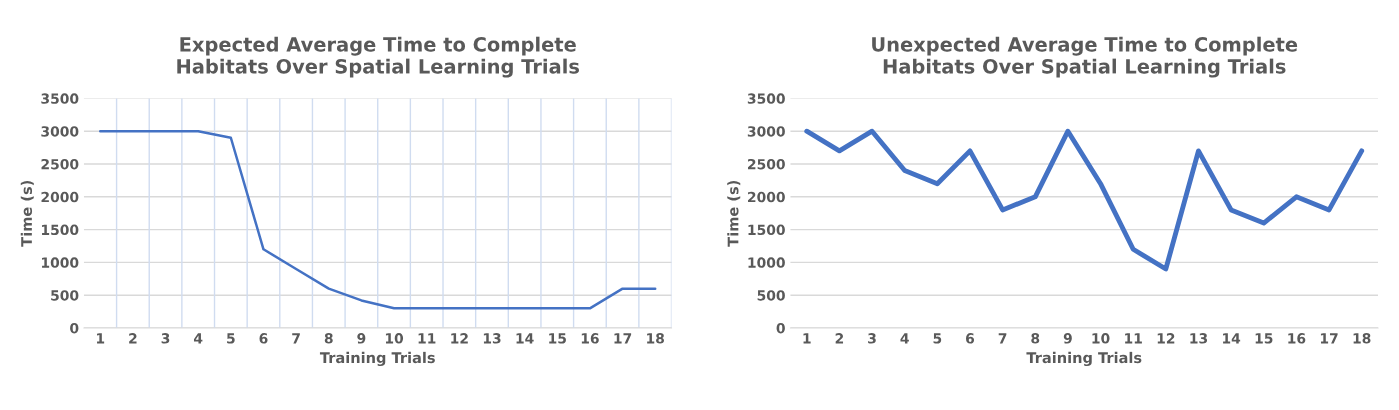 The image size is (1399, 410). I want to click on line-series, so click(1084, 200).